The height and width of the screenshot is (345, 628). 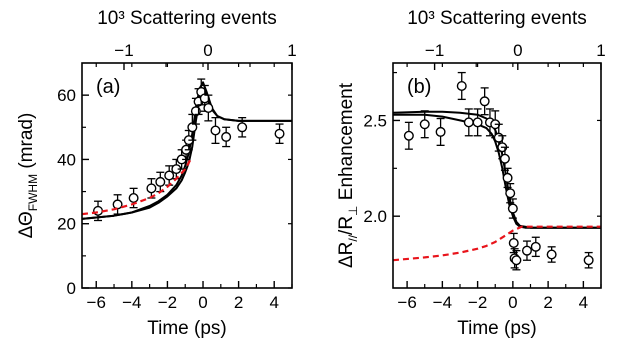 What do you see at coordinates (273, 302) in the screenshot?
I see `panel-a-x-tick-label: 4` at bounding box center [273, 302].